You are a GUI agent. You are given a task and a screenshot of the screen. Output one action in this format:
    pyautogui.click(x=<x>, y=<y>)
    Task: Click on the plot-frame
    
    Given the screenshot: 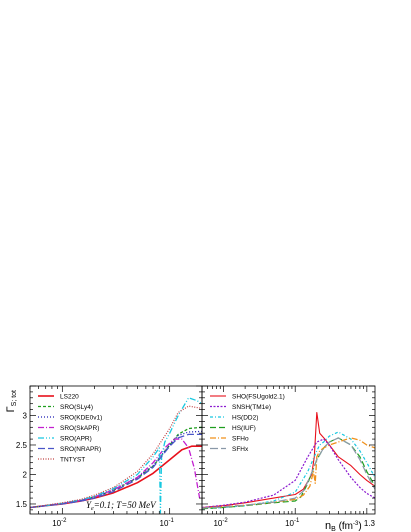 What is the action you would take?
    pyautogui.click(x=116, y=450)
    